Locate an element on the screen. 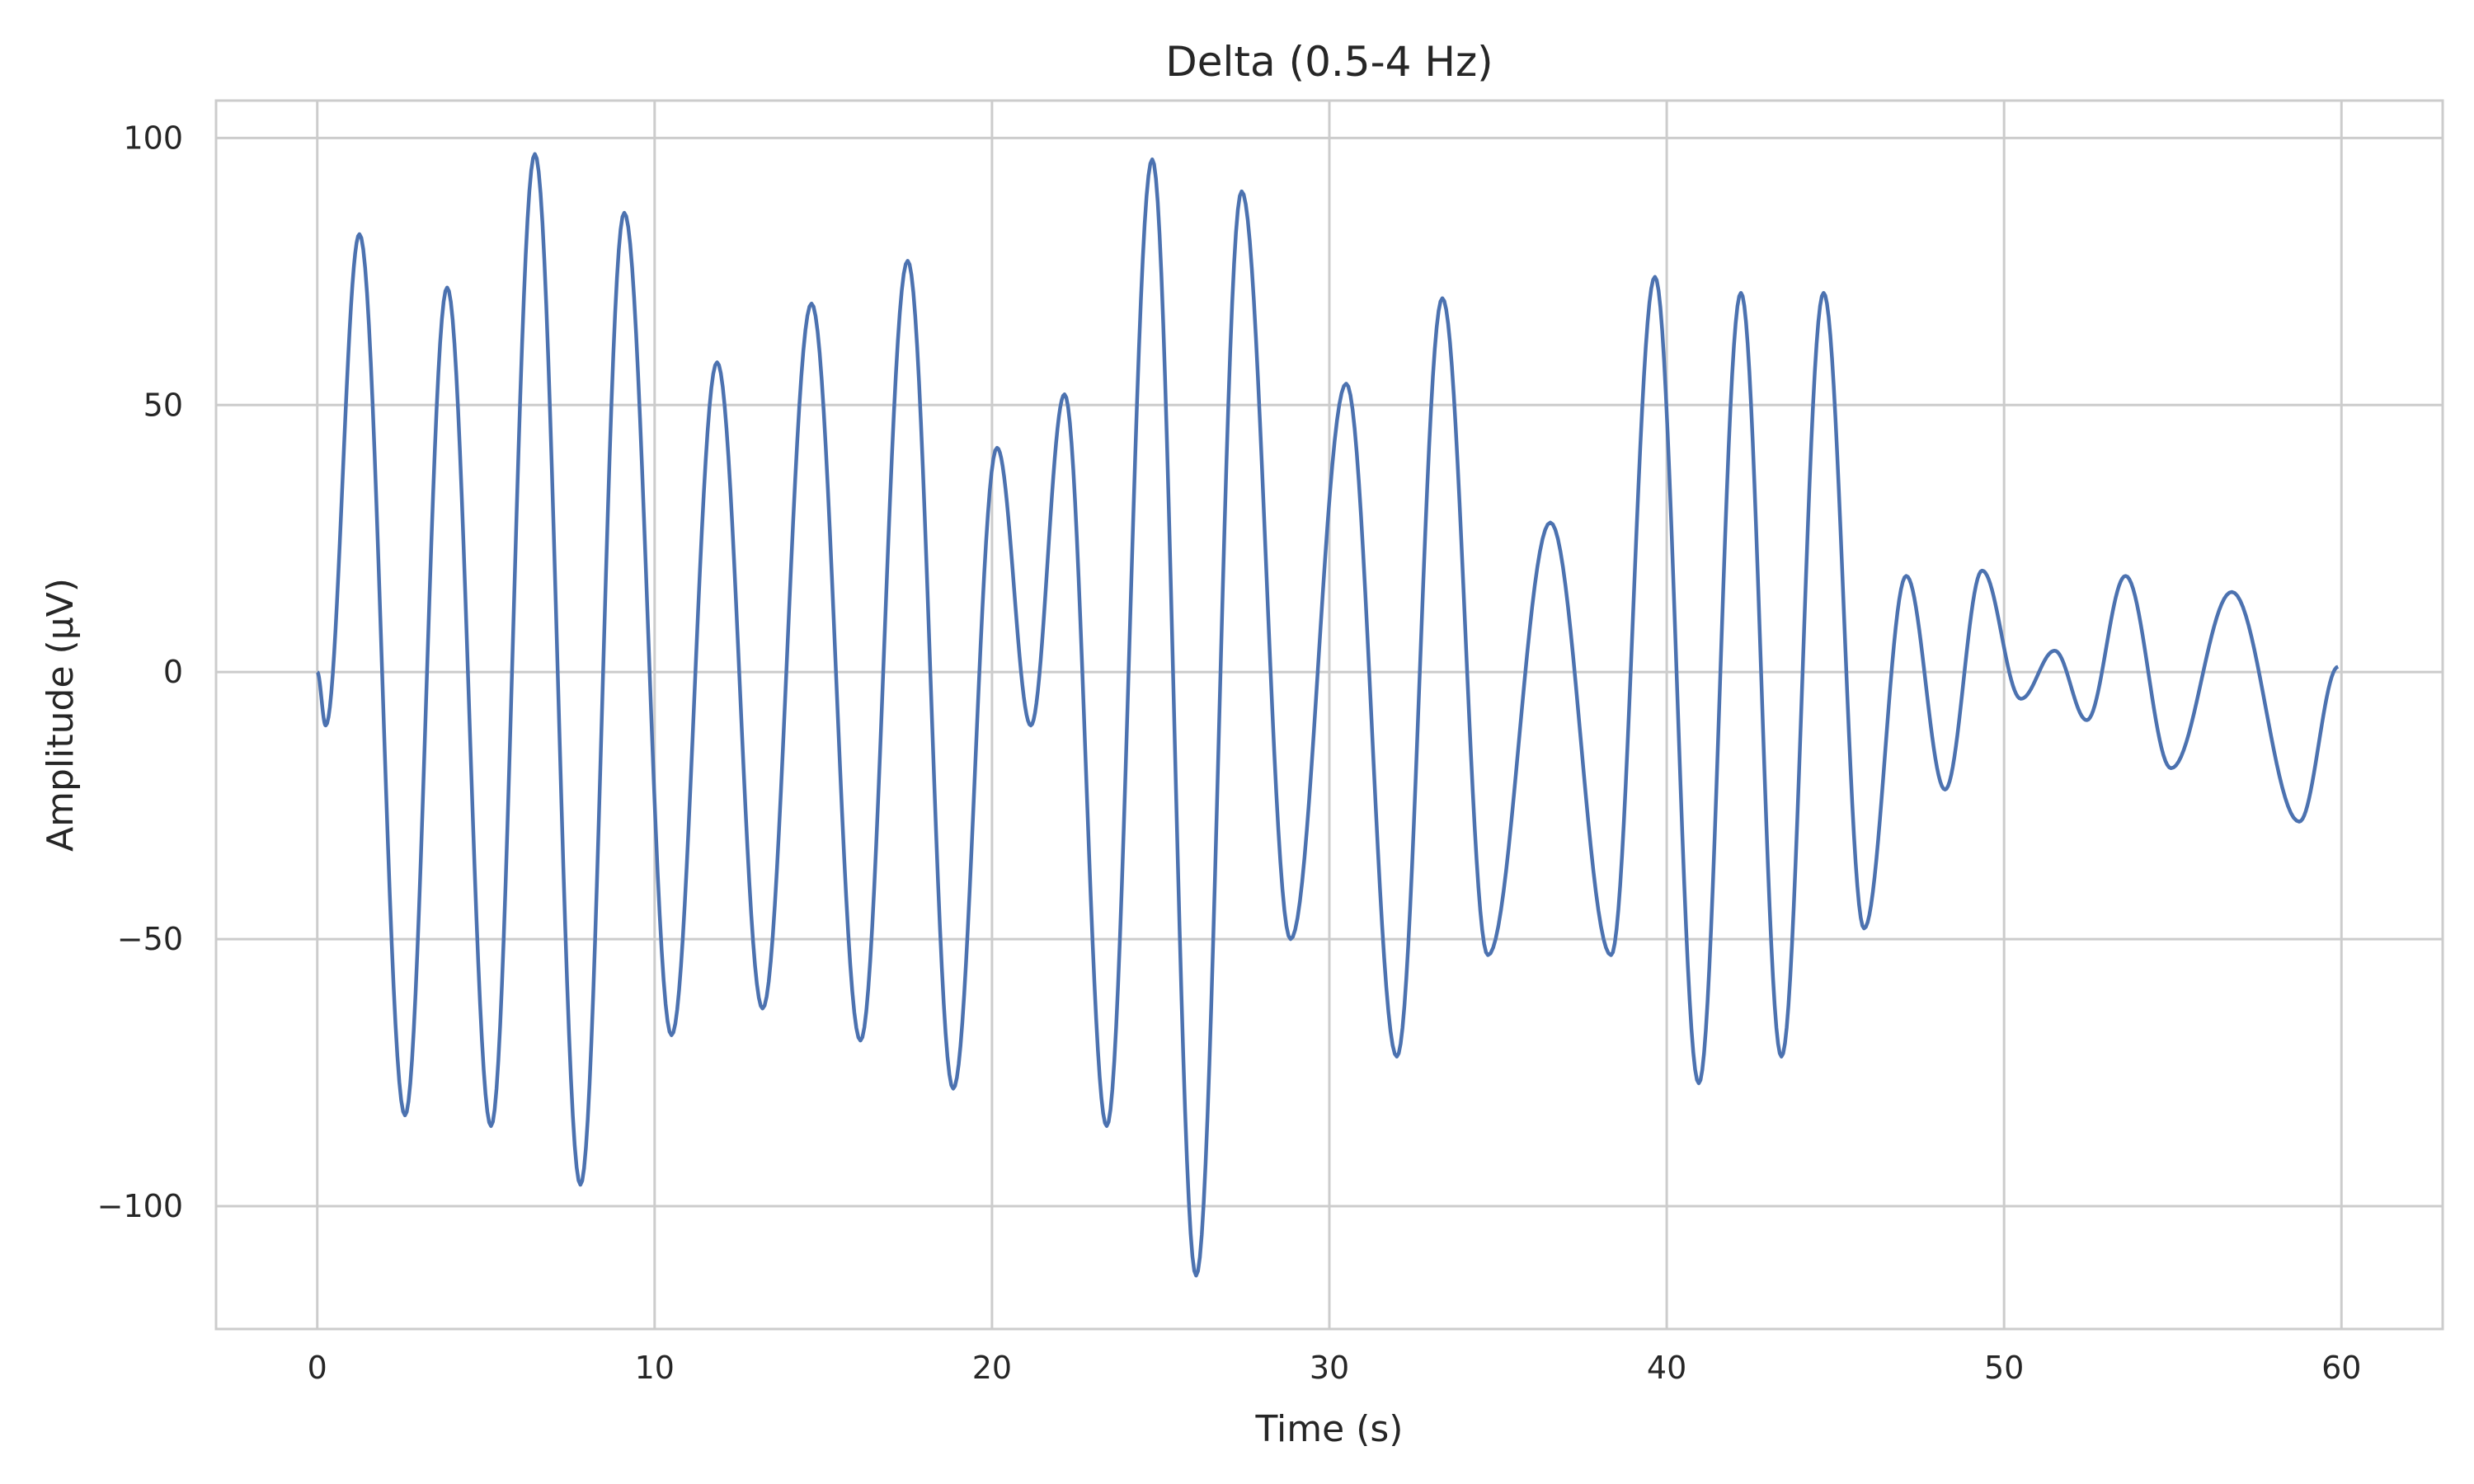 Image resolution: width=2474 pixels, height=1484 pixels. y-tick-label: 0 is located at coordinates (173, 672).